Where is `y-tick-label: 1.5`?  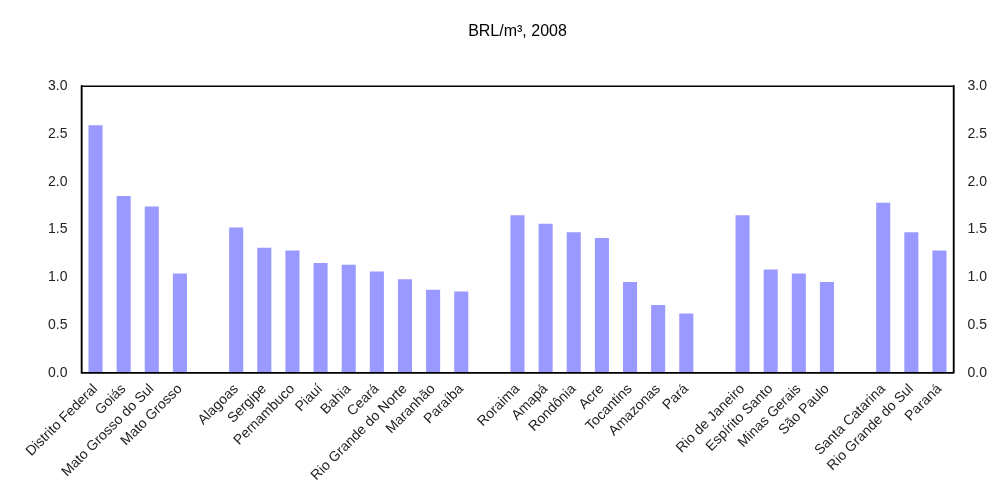 y-tick-label: 1.5 is located at coordinates (57, 228).